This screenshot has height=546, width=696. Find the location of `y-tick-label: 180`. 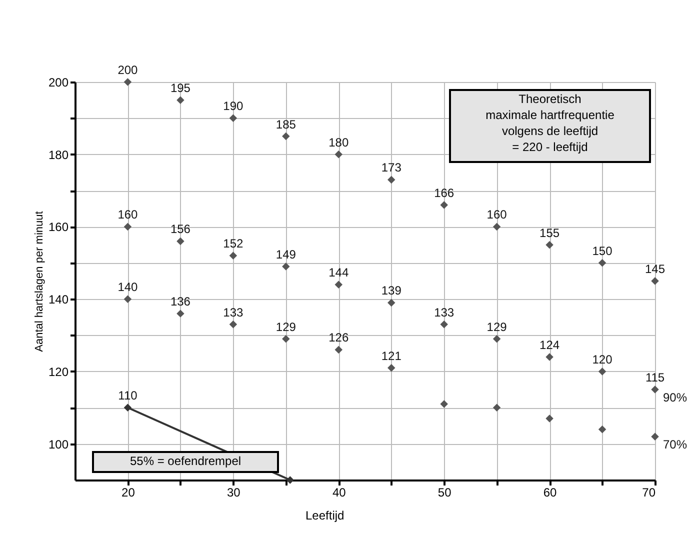

y-tick-label: 180 is located at coordinates (58, 155).